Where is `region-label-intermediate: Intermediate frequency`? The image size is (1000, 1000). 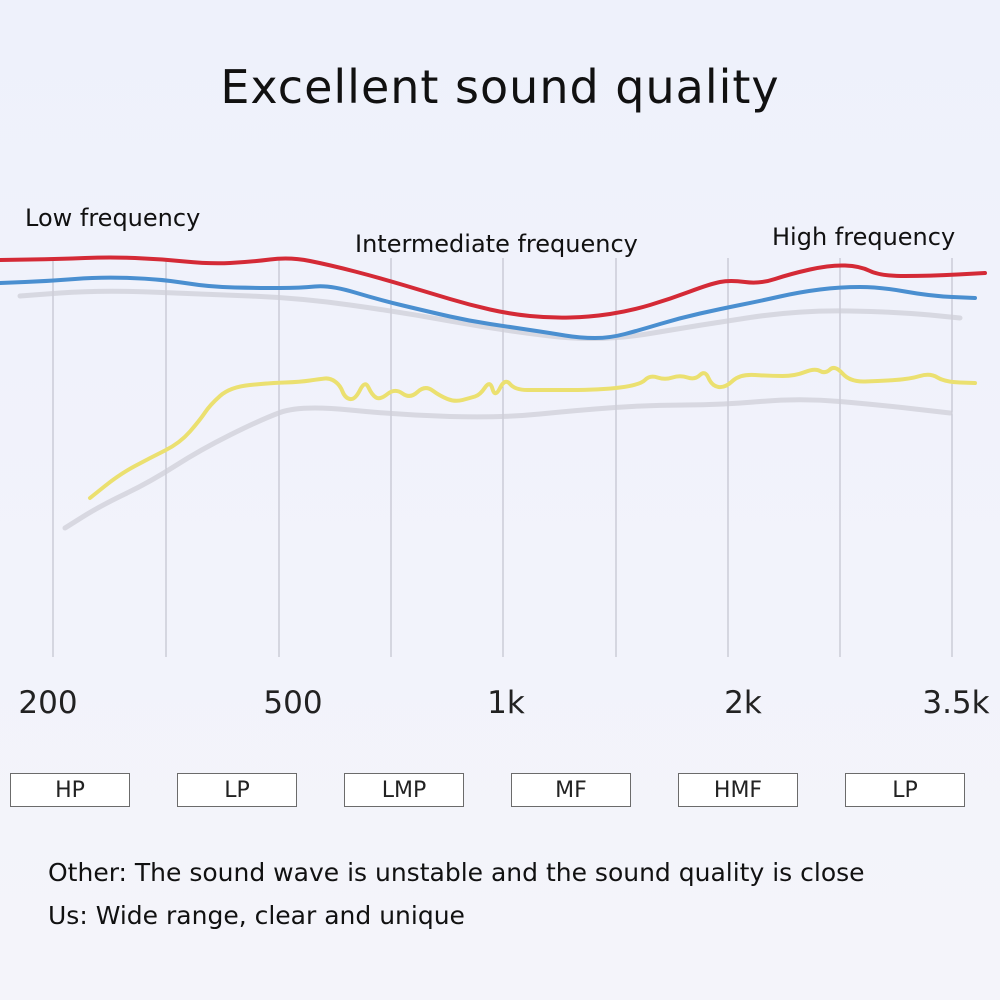
region-label-intermediate: Intermediate frequency is located at coordinates (496, 244).